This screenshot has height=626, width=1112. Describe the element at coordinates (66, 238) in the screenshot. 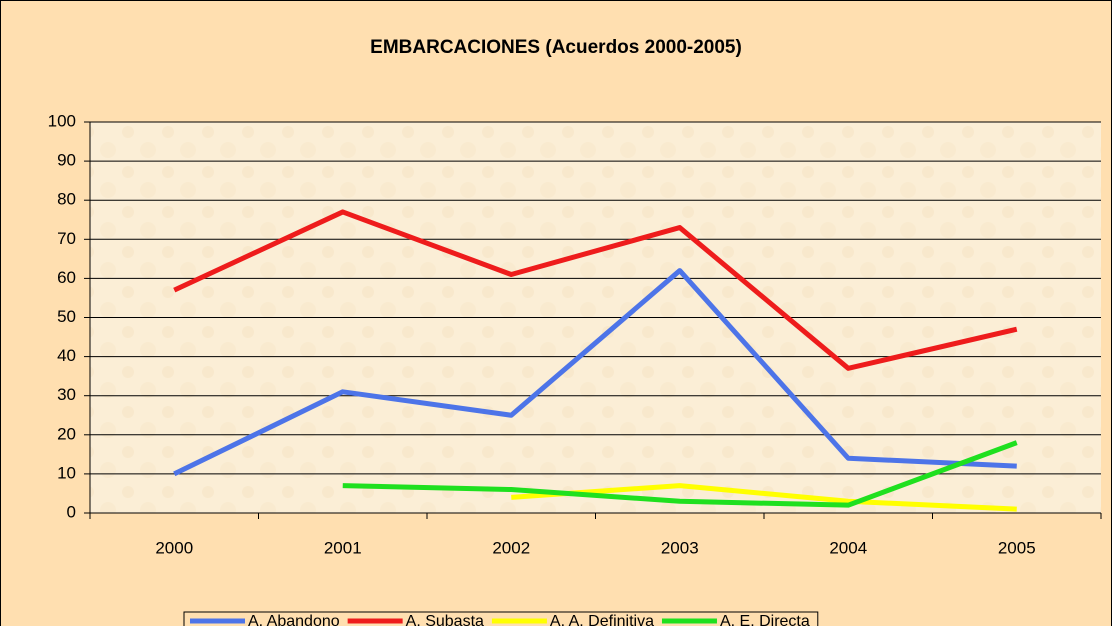

I see `y-tick-label: 70` at that location.